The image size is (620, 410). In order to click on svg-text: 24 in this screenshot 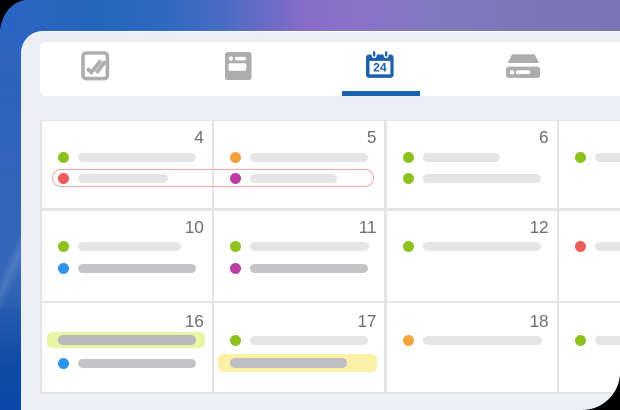, I will do `click(380, 67)`.